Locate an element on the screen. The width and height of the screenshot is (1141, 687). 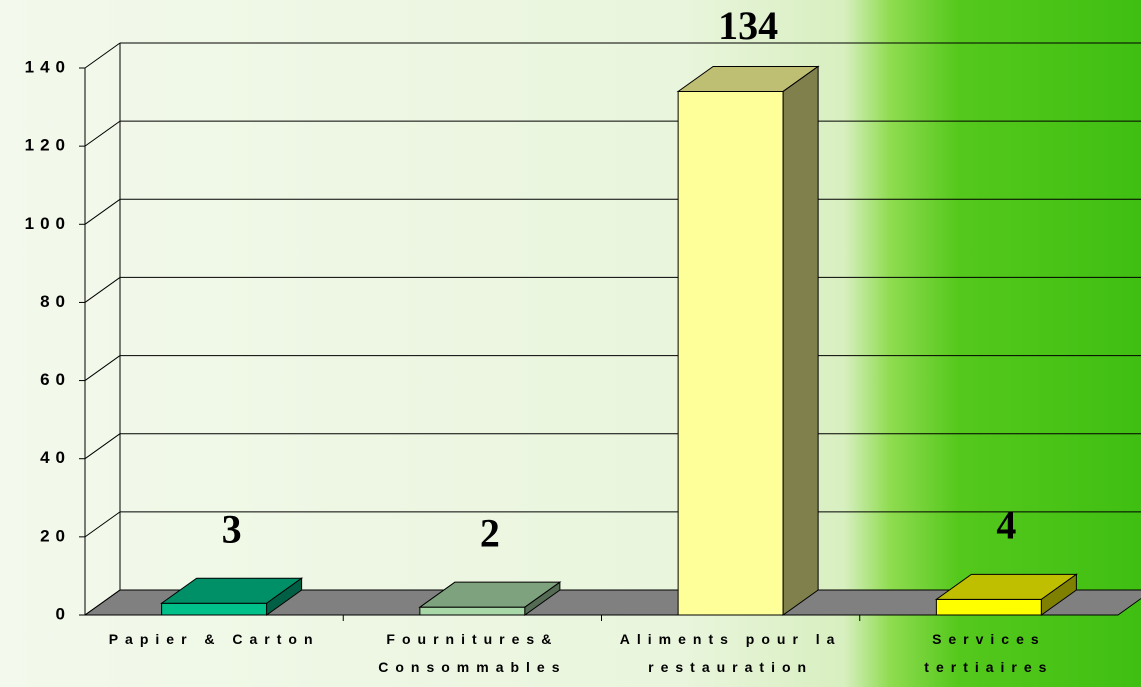
x-tick-label: Papier & Carton is located at coordinates (214, 639).